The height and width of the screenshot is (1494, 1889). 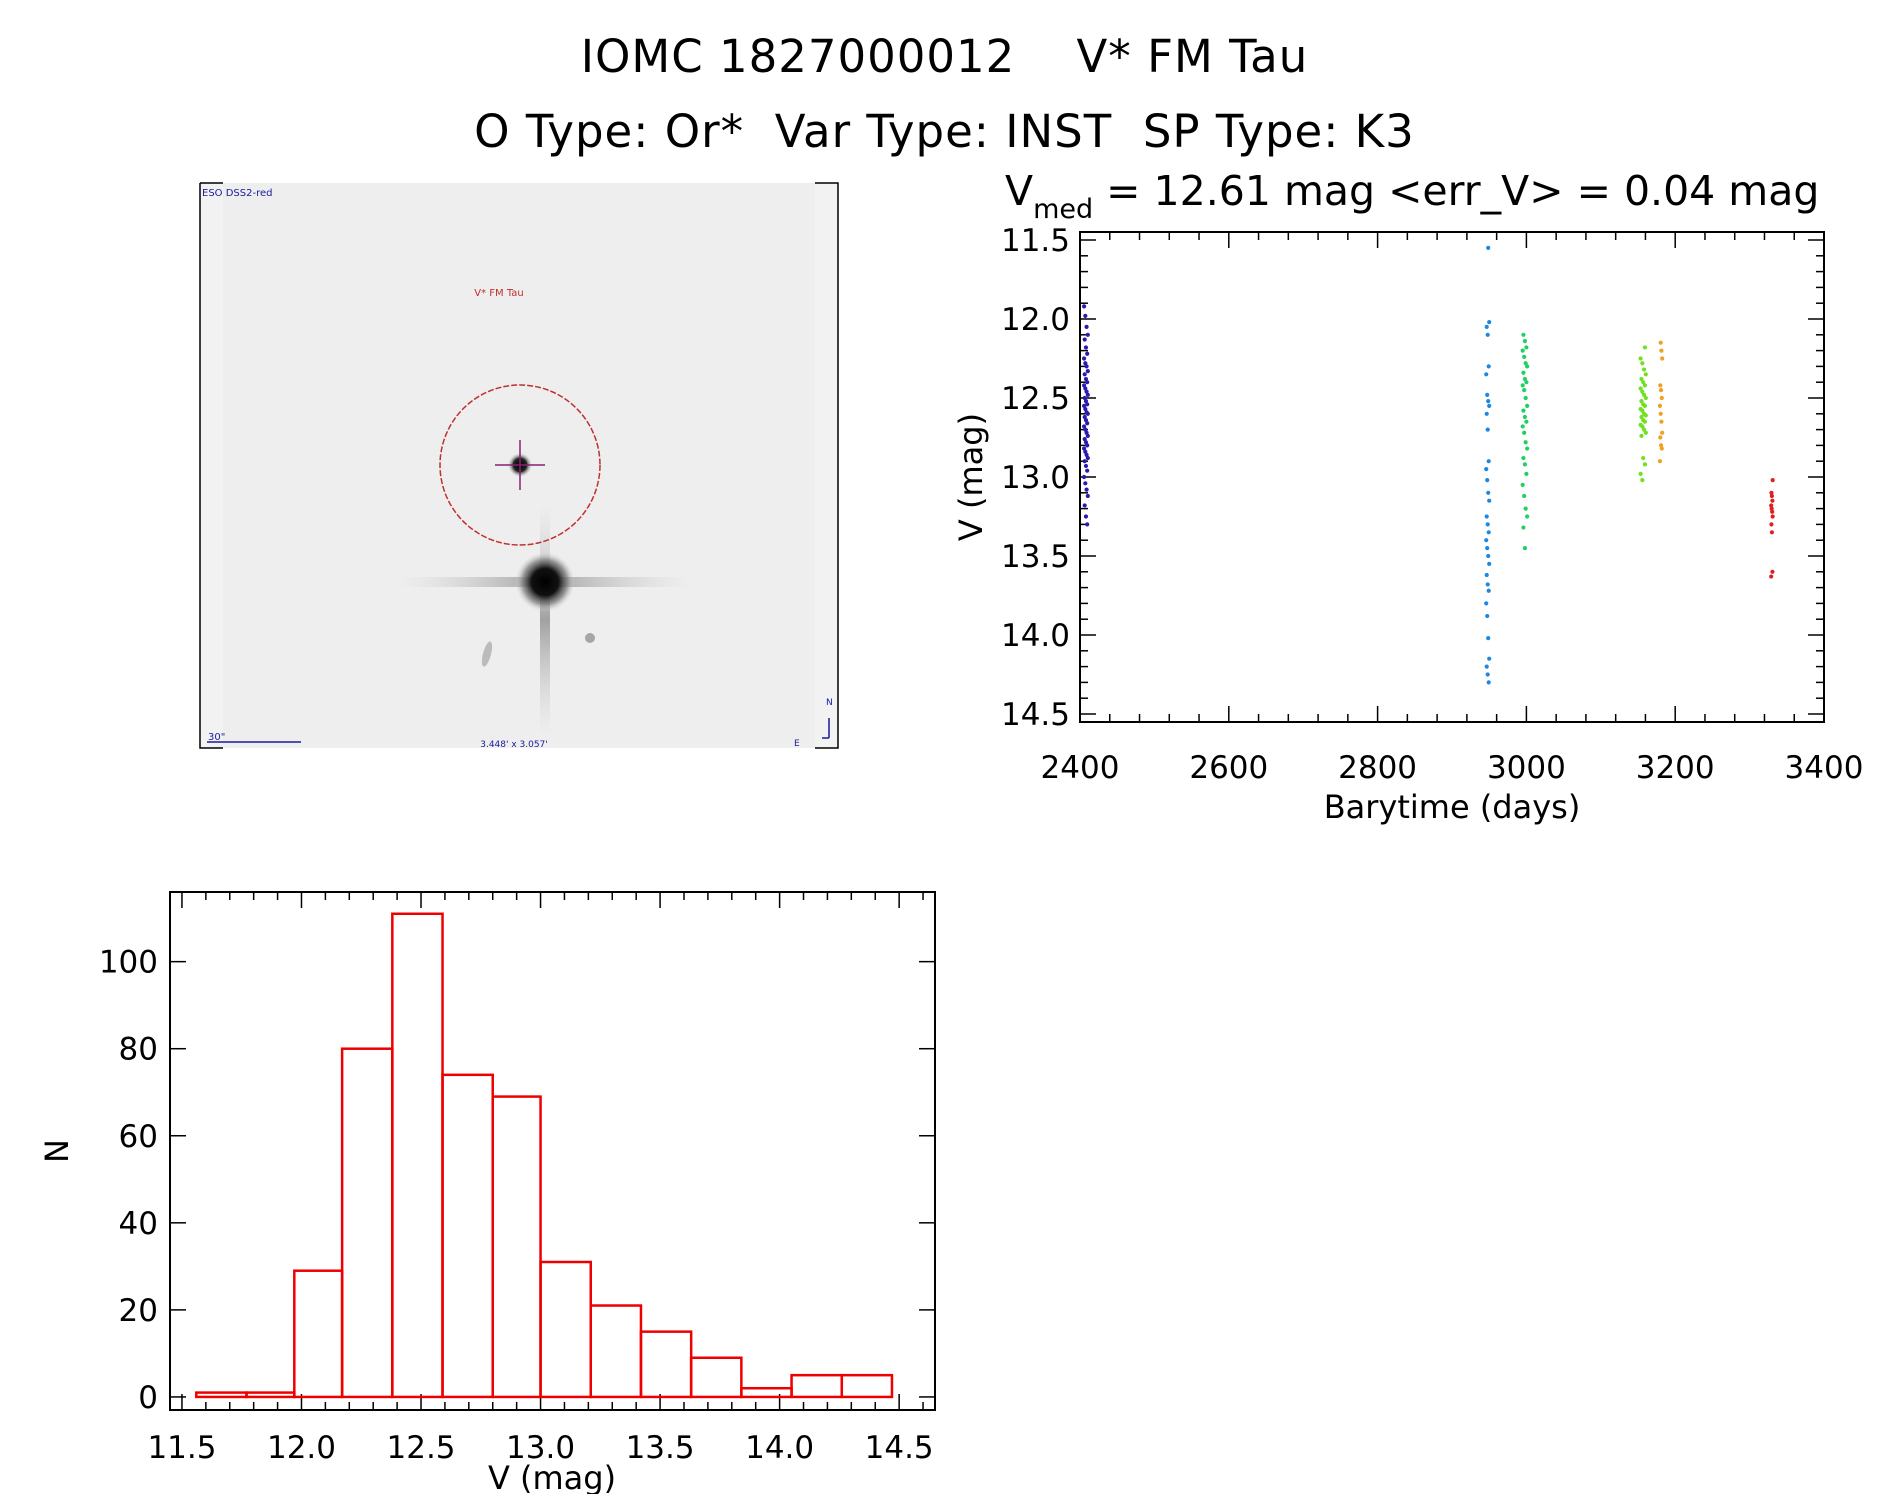 What do you see at coordinates (971, 477) in the screenshot?
I see `light-curve-y-axis-label: V (mag)` at bounding box center [971, 477].